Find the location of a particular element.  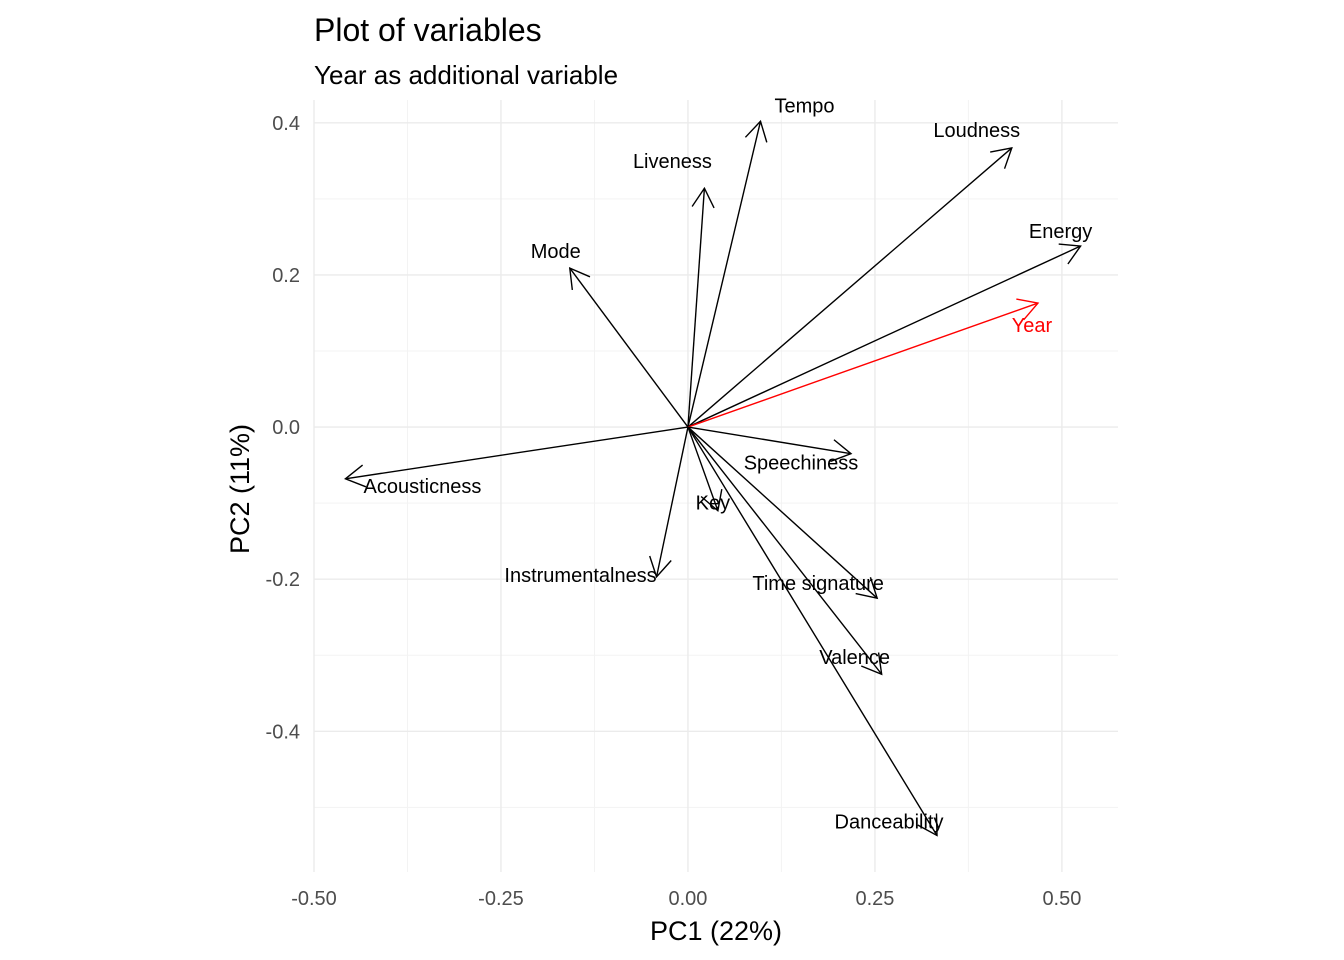

arrow-acousticness is located at coordinates (516, 457).